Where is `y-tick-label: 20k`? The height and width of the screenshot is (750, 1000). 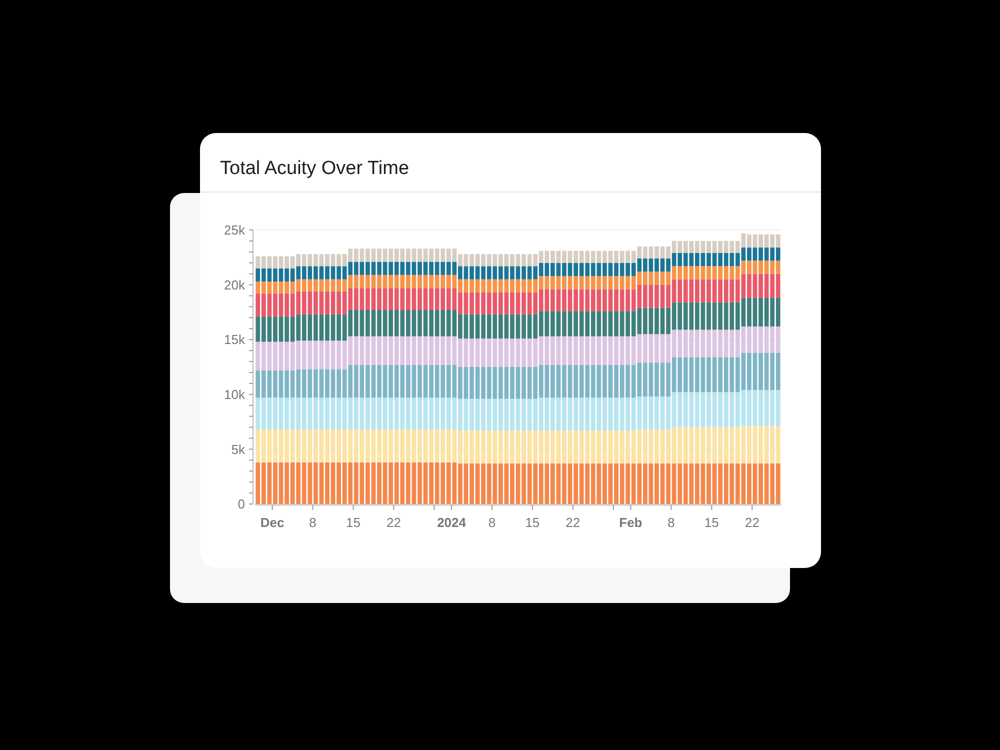 y-tick-label: 20k is located at coordinates (235, 284).